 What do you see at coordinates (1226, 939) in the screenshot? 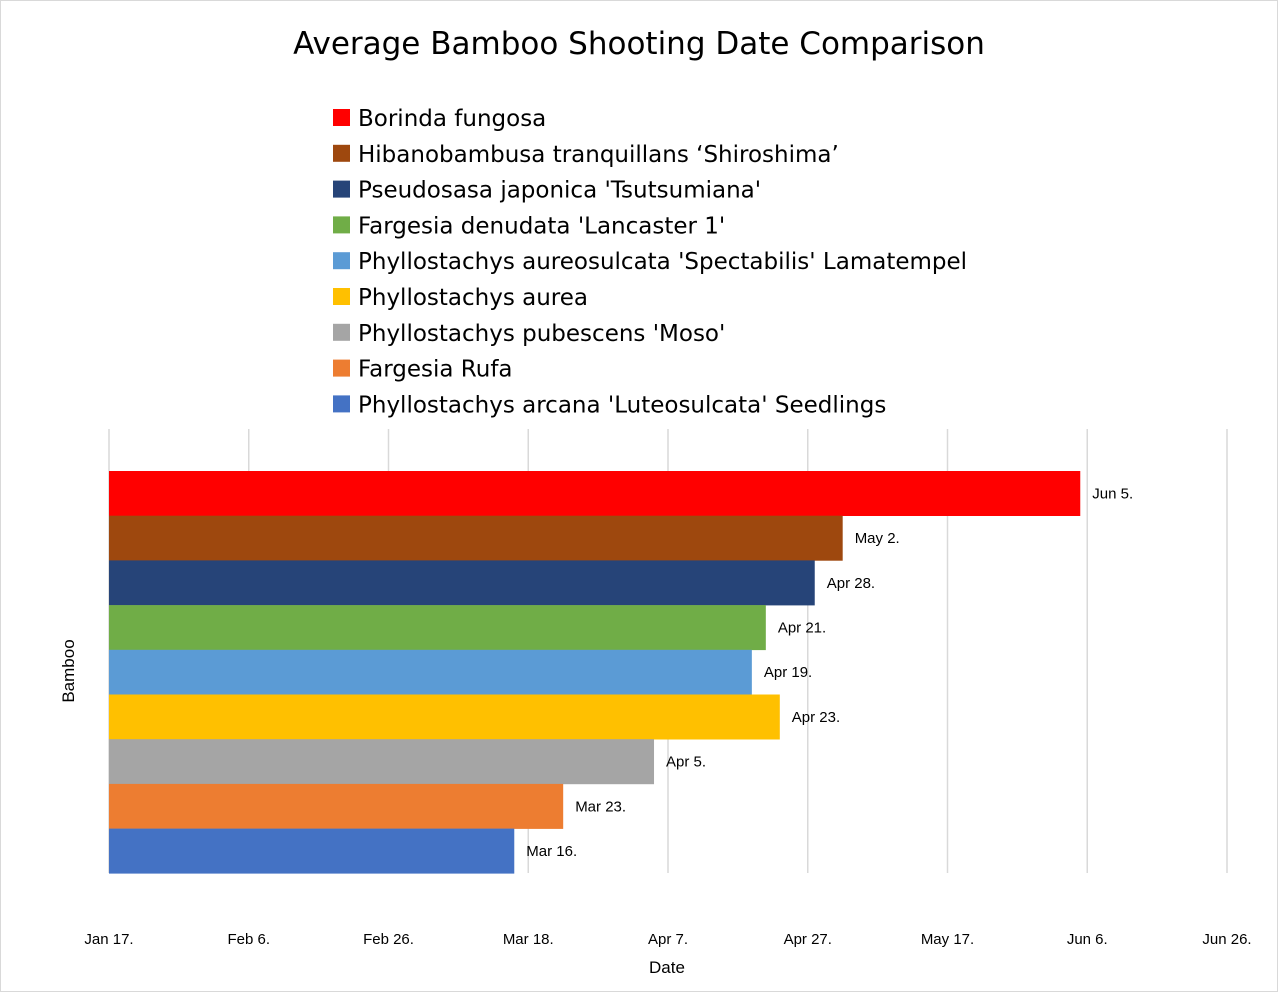
I see `x-tick-label: Jun 26.` at bounding box center [1226, 939].